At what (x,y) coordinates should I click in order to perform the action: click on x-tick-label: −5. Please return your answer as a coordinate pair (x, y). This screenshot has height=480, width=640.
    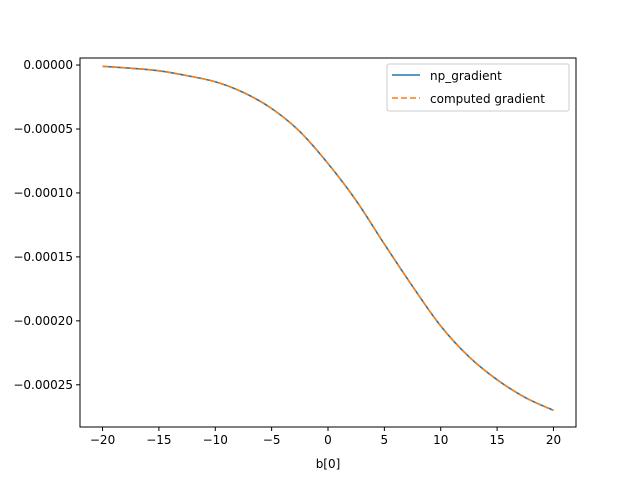
    Looking at the image, I should click on (272, 440).